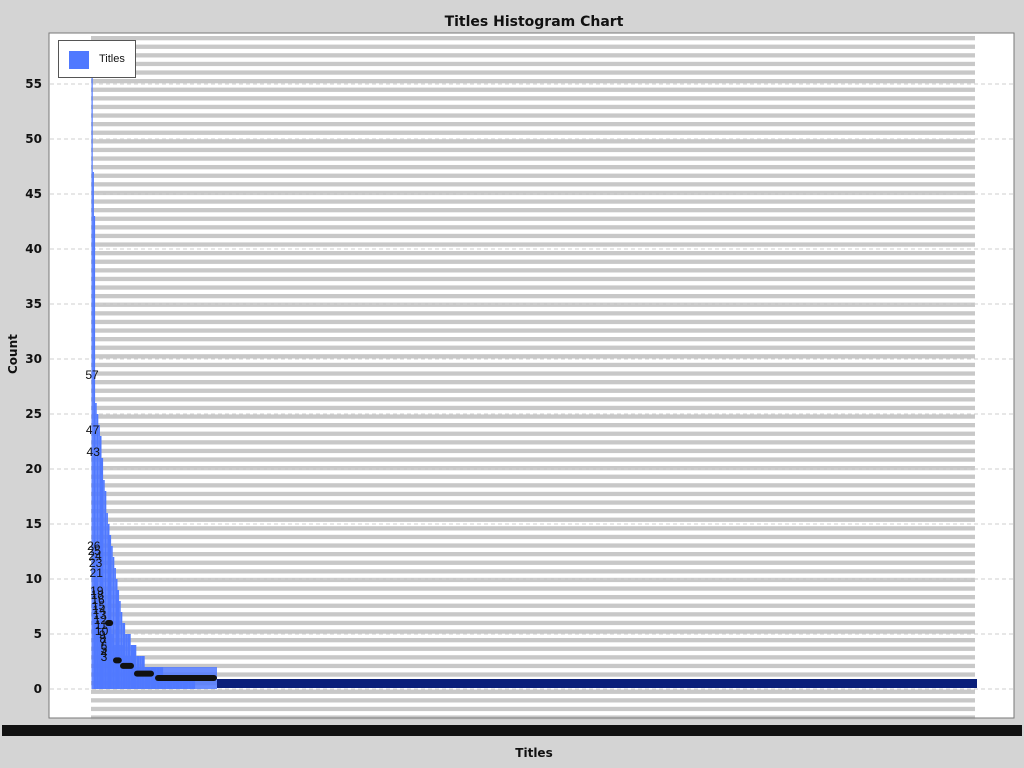 The width and height of the screenshot is (1024, 768). What do you see at coordinates (33, 579) in the screenshot?
I see `y-tick-label: 10` at bounding box center [33, 579].